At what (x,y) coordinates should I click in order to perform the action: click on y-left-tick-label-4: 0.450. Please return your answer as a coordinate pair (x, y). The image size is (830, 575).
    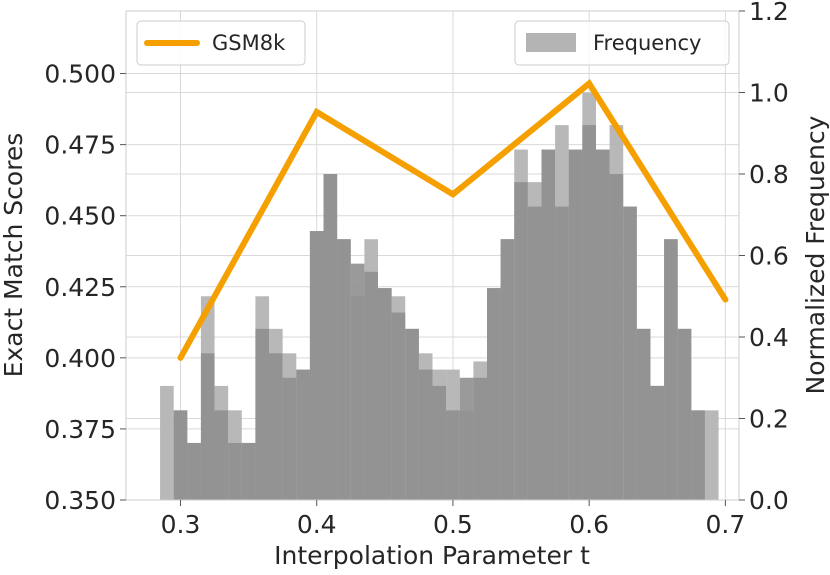
    Looking at the image, I should click on (80, 216).